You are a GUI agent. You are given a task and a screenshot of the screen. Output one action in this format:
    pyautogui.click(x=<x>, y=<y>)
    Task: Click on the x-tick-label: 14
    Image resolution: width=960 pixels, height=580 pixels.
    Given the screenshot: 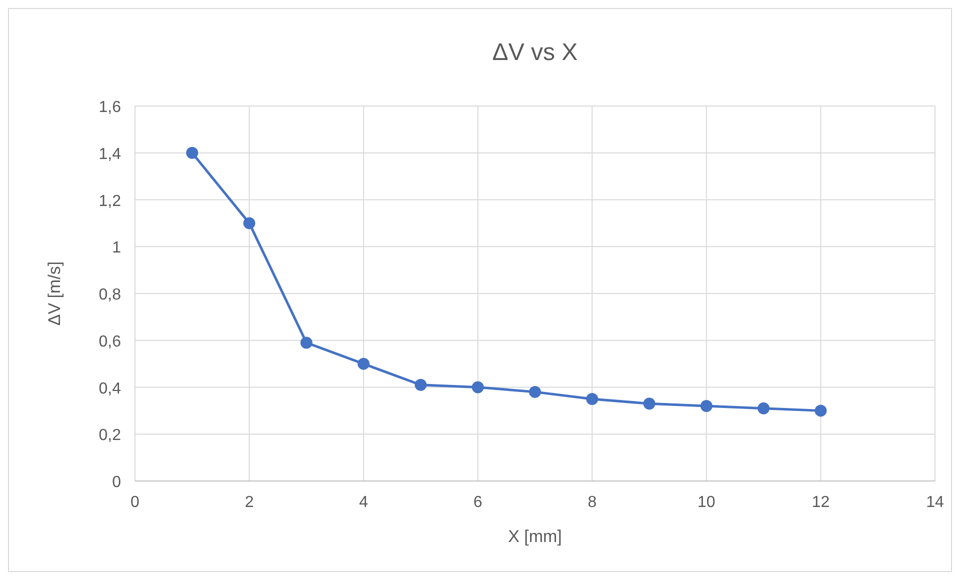 What is the action you would take?
    pyautogui.click(x=935, y=502)
    